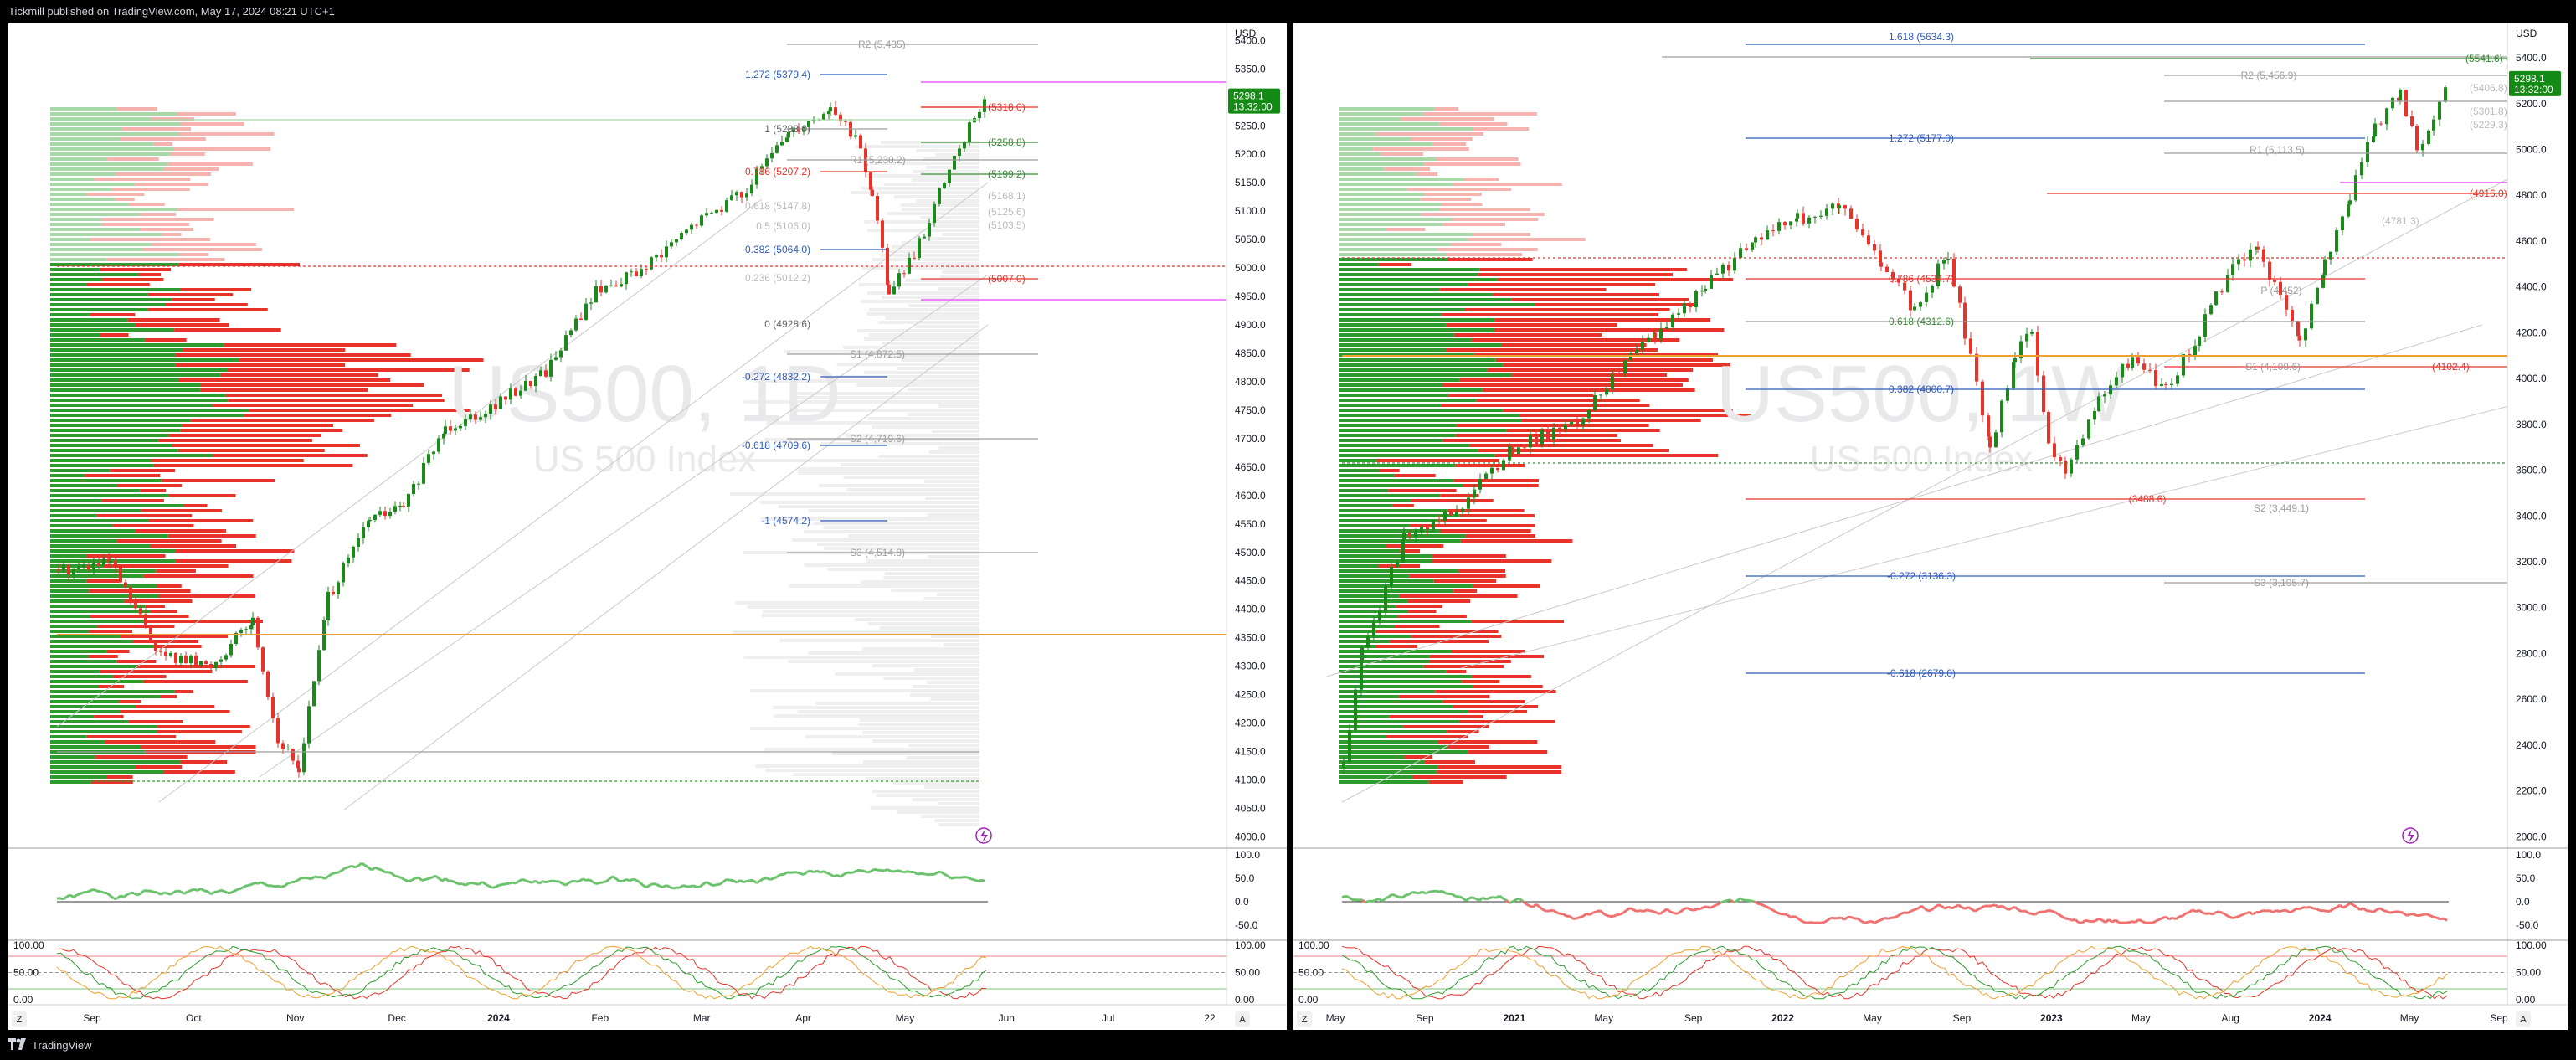 This screenshot has height=1060, width=2576. I want to click on rsi-tick-label: 100.0, so click(1248, 855).